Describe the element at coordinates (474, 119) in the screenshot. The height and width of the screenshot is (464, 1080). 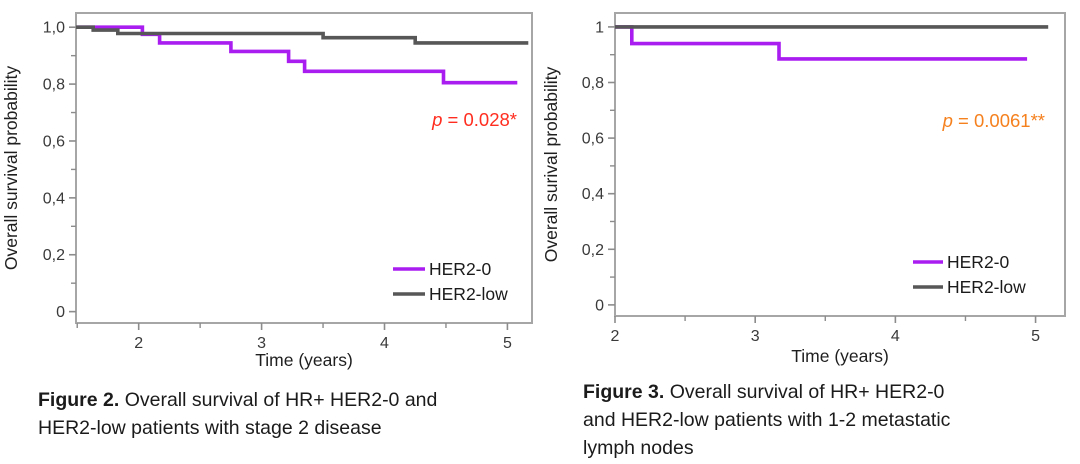
I see `p-value-annotation: p = 0.028*` at that location.